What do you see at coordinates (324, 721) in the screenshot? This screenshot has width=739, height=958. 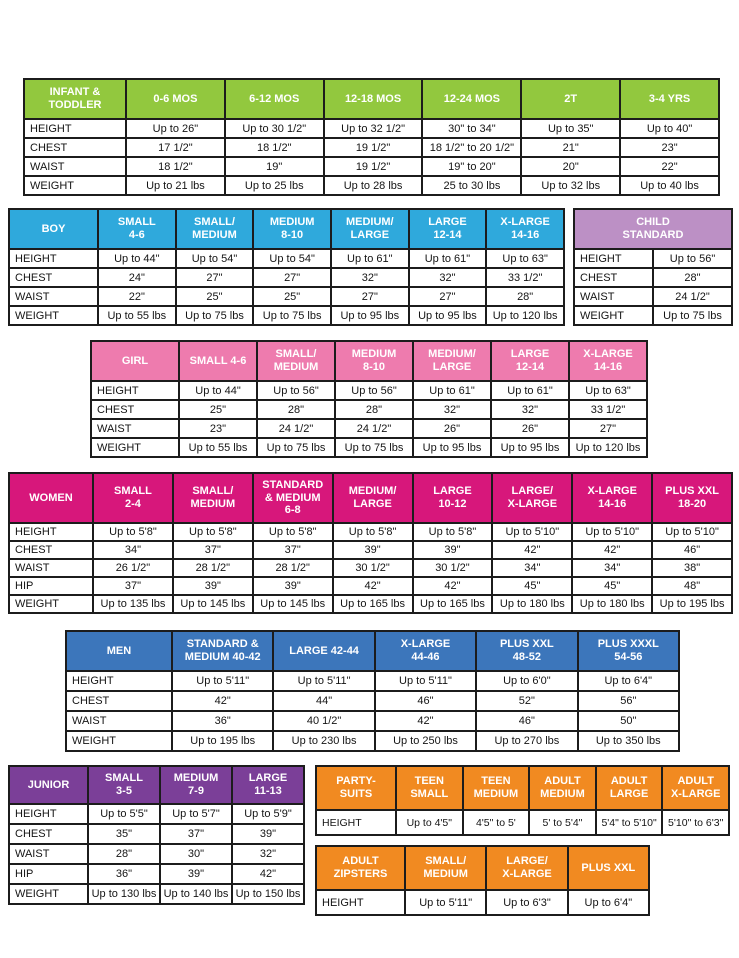 I see `size-value: 40 1/2"` at bounding box center [324, 721].